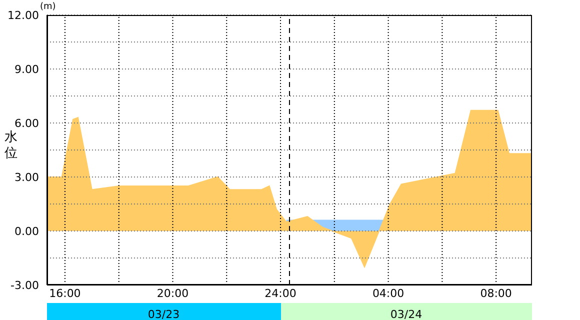 The image size is (580, 320). Describe the element at coordinates (23, 15) in the screenshot. I see `y-tick-label: 12.00` at that location.